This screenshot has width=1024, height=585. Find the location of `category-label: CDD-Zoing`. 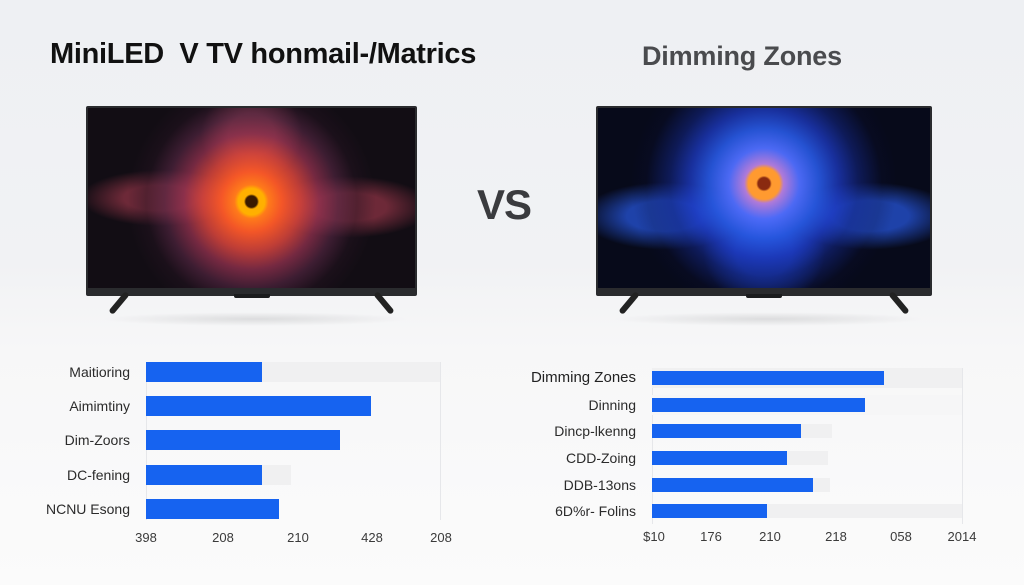

category-label: CDD-Zoing is located at coordinates (600, 458).